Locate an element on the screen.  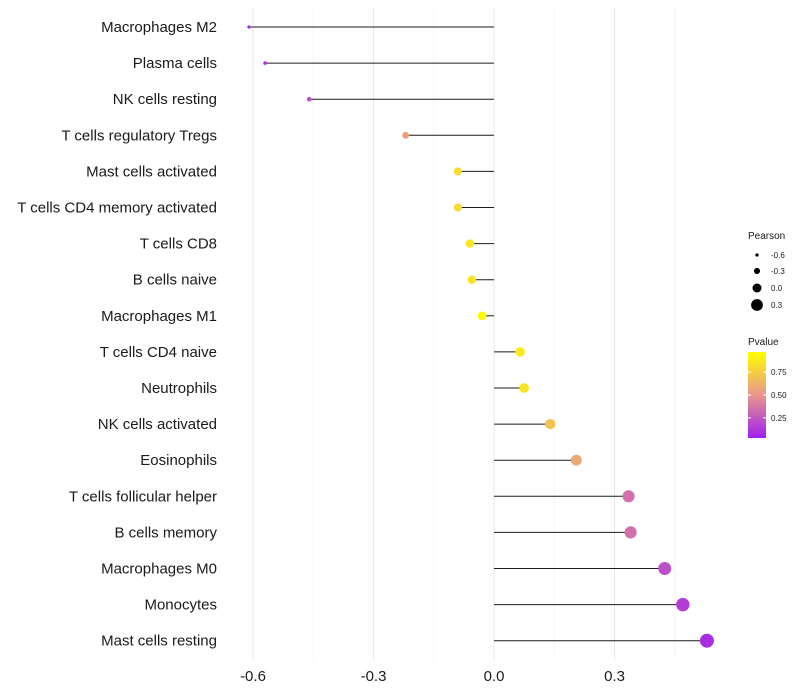
color-legend-label: 0.50 is located at coordinates (779, 395).